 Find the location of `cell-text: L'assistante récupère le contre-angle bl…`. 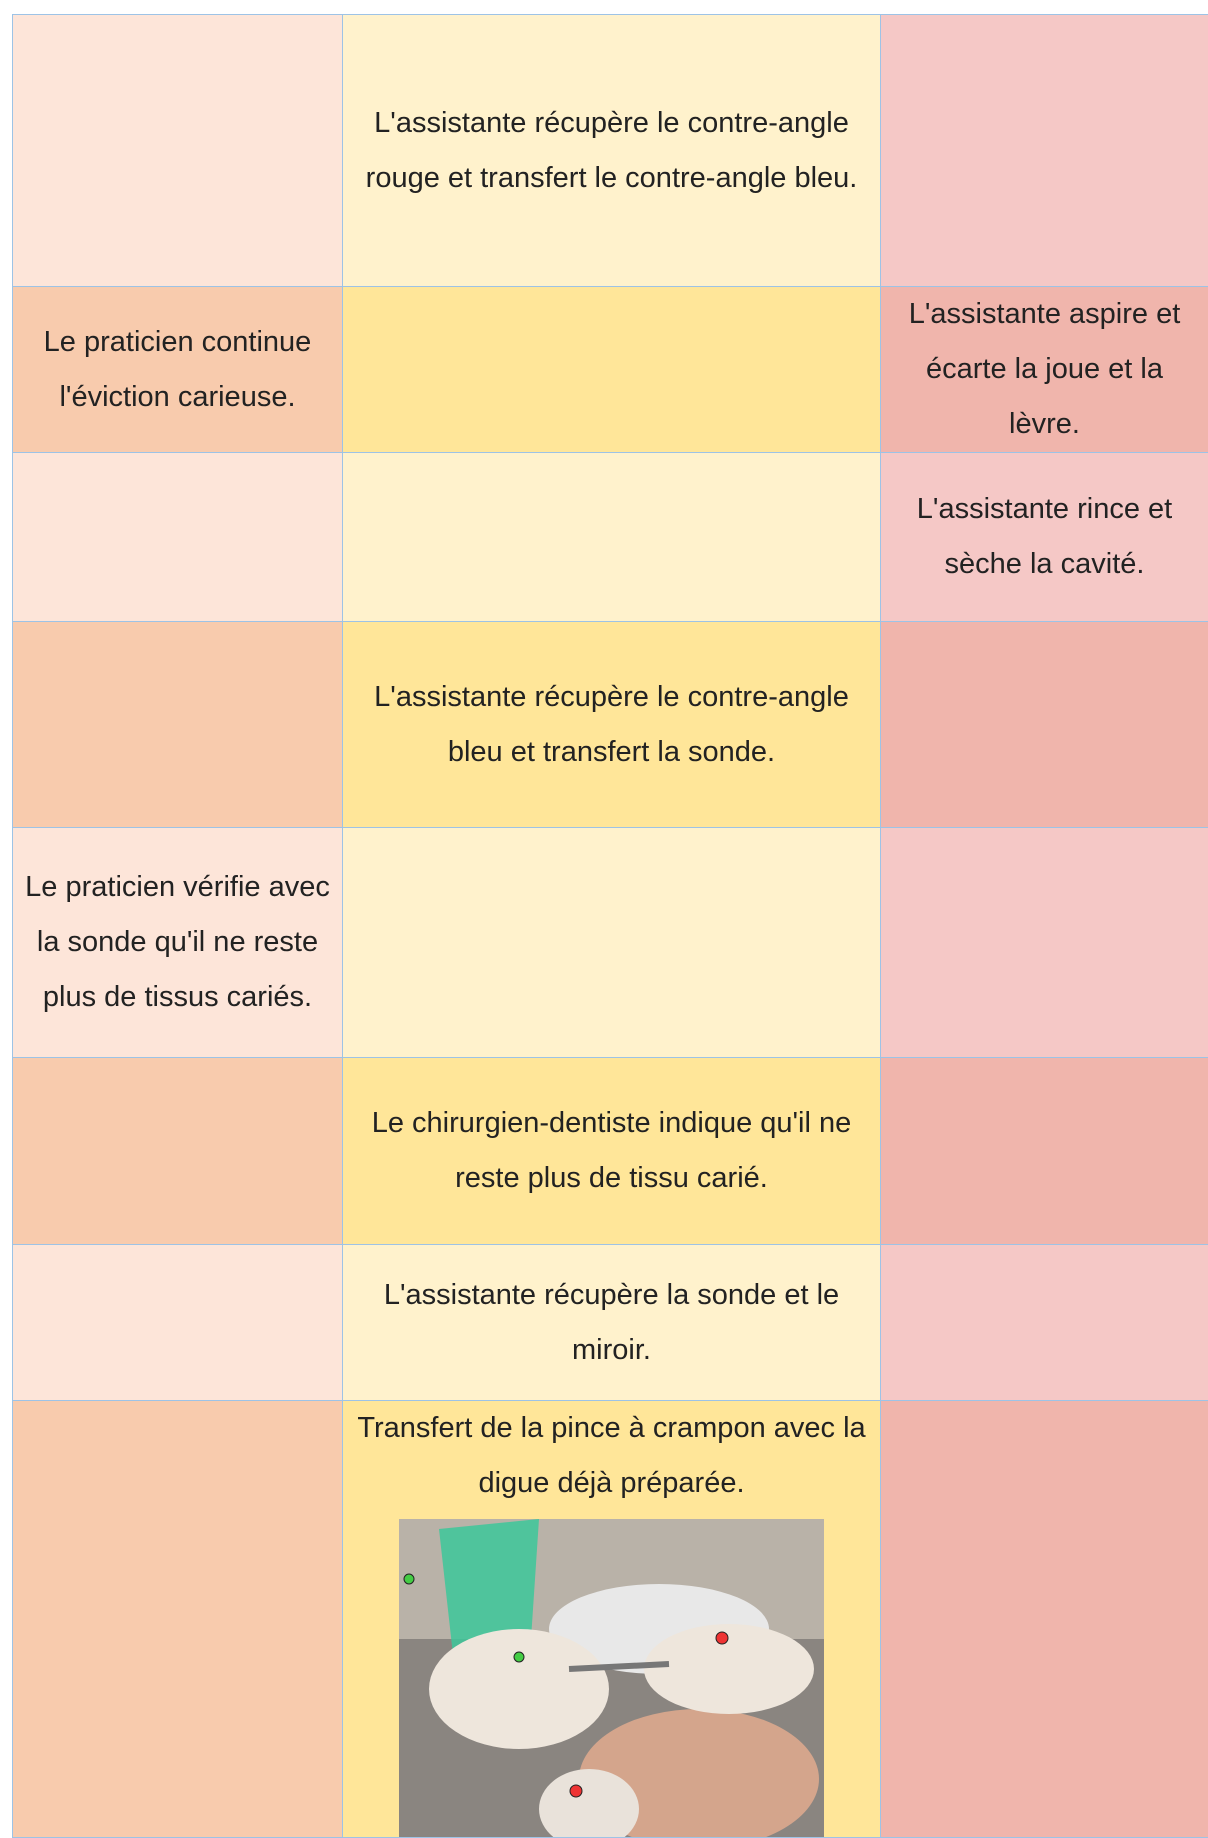

cell-text: L'assistante récupère le contre-angle bl… is located at coordinates (611, 724).